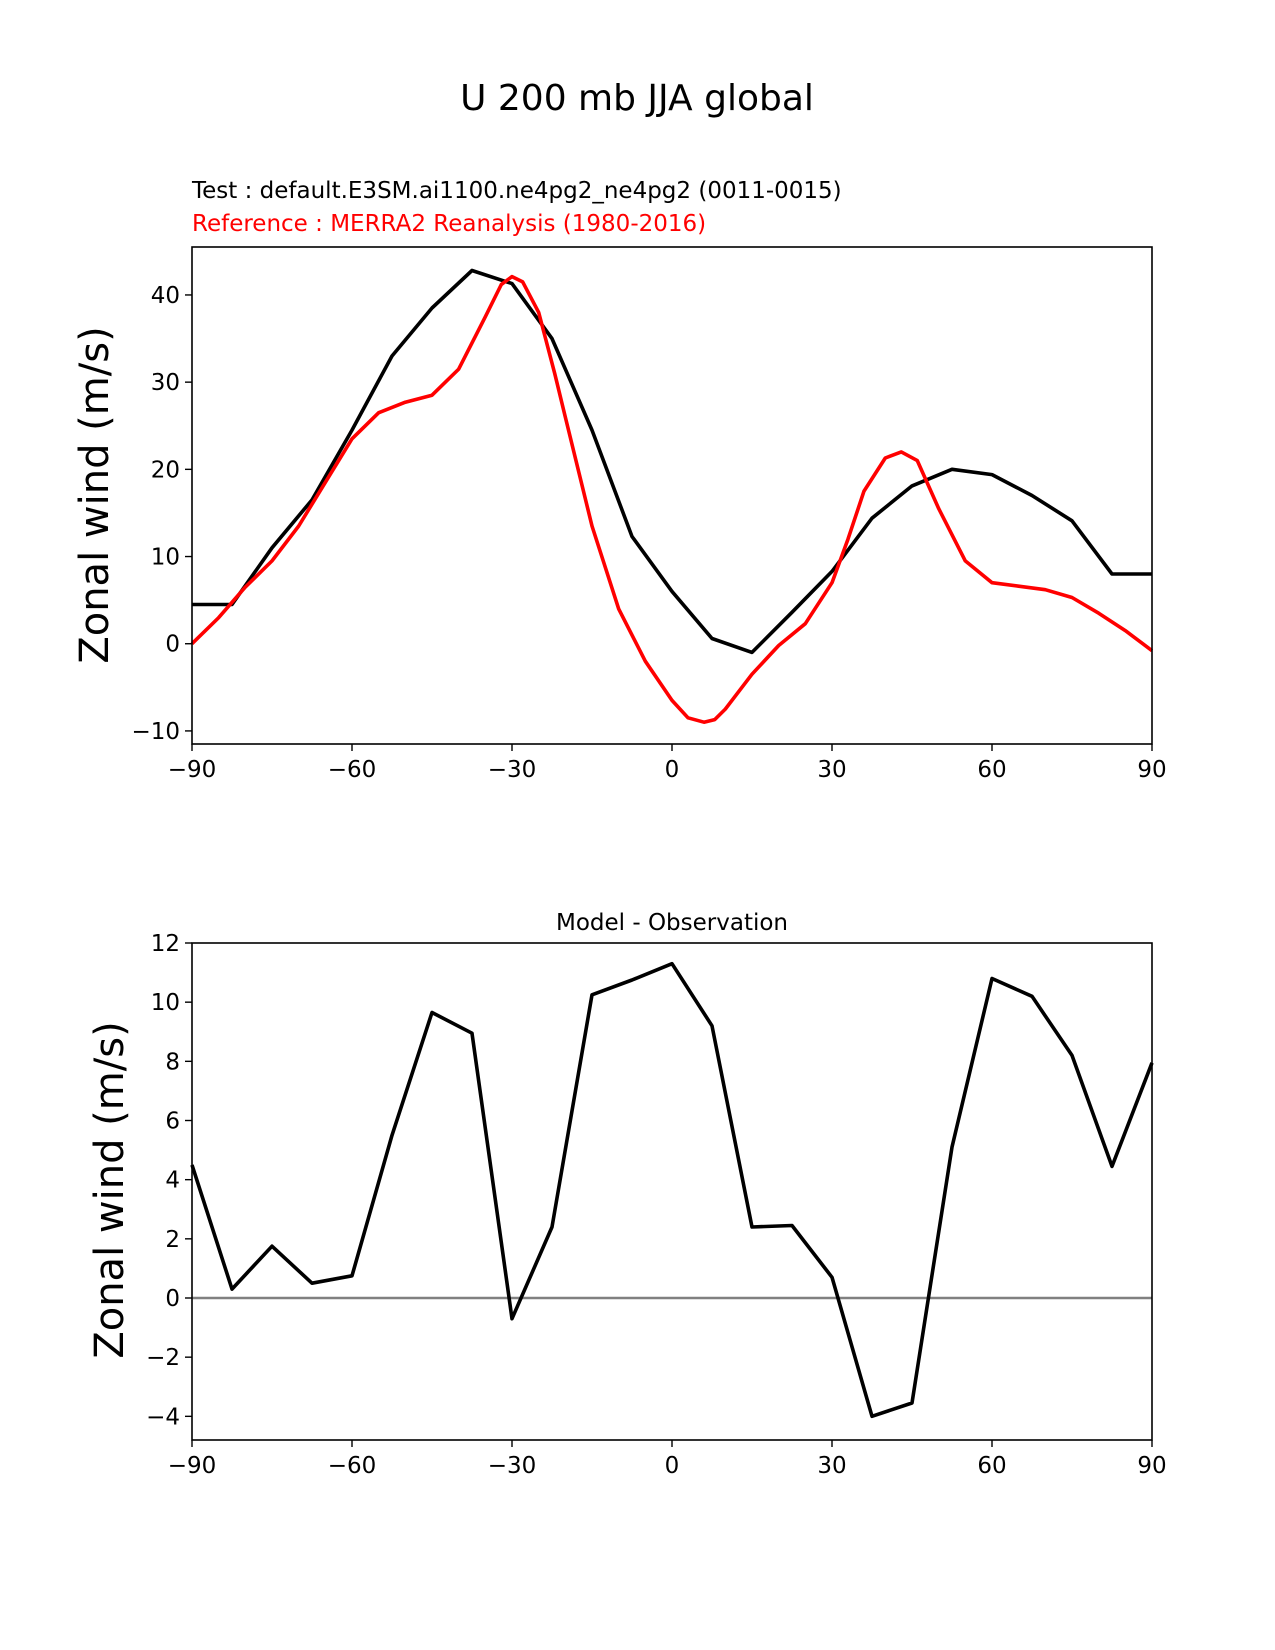  What do you see at coordinates (352, 1466) in the screenshot?
I see `bottom-panel-x-tick-label: −60` at bounding box center [352, 1466].